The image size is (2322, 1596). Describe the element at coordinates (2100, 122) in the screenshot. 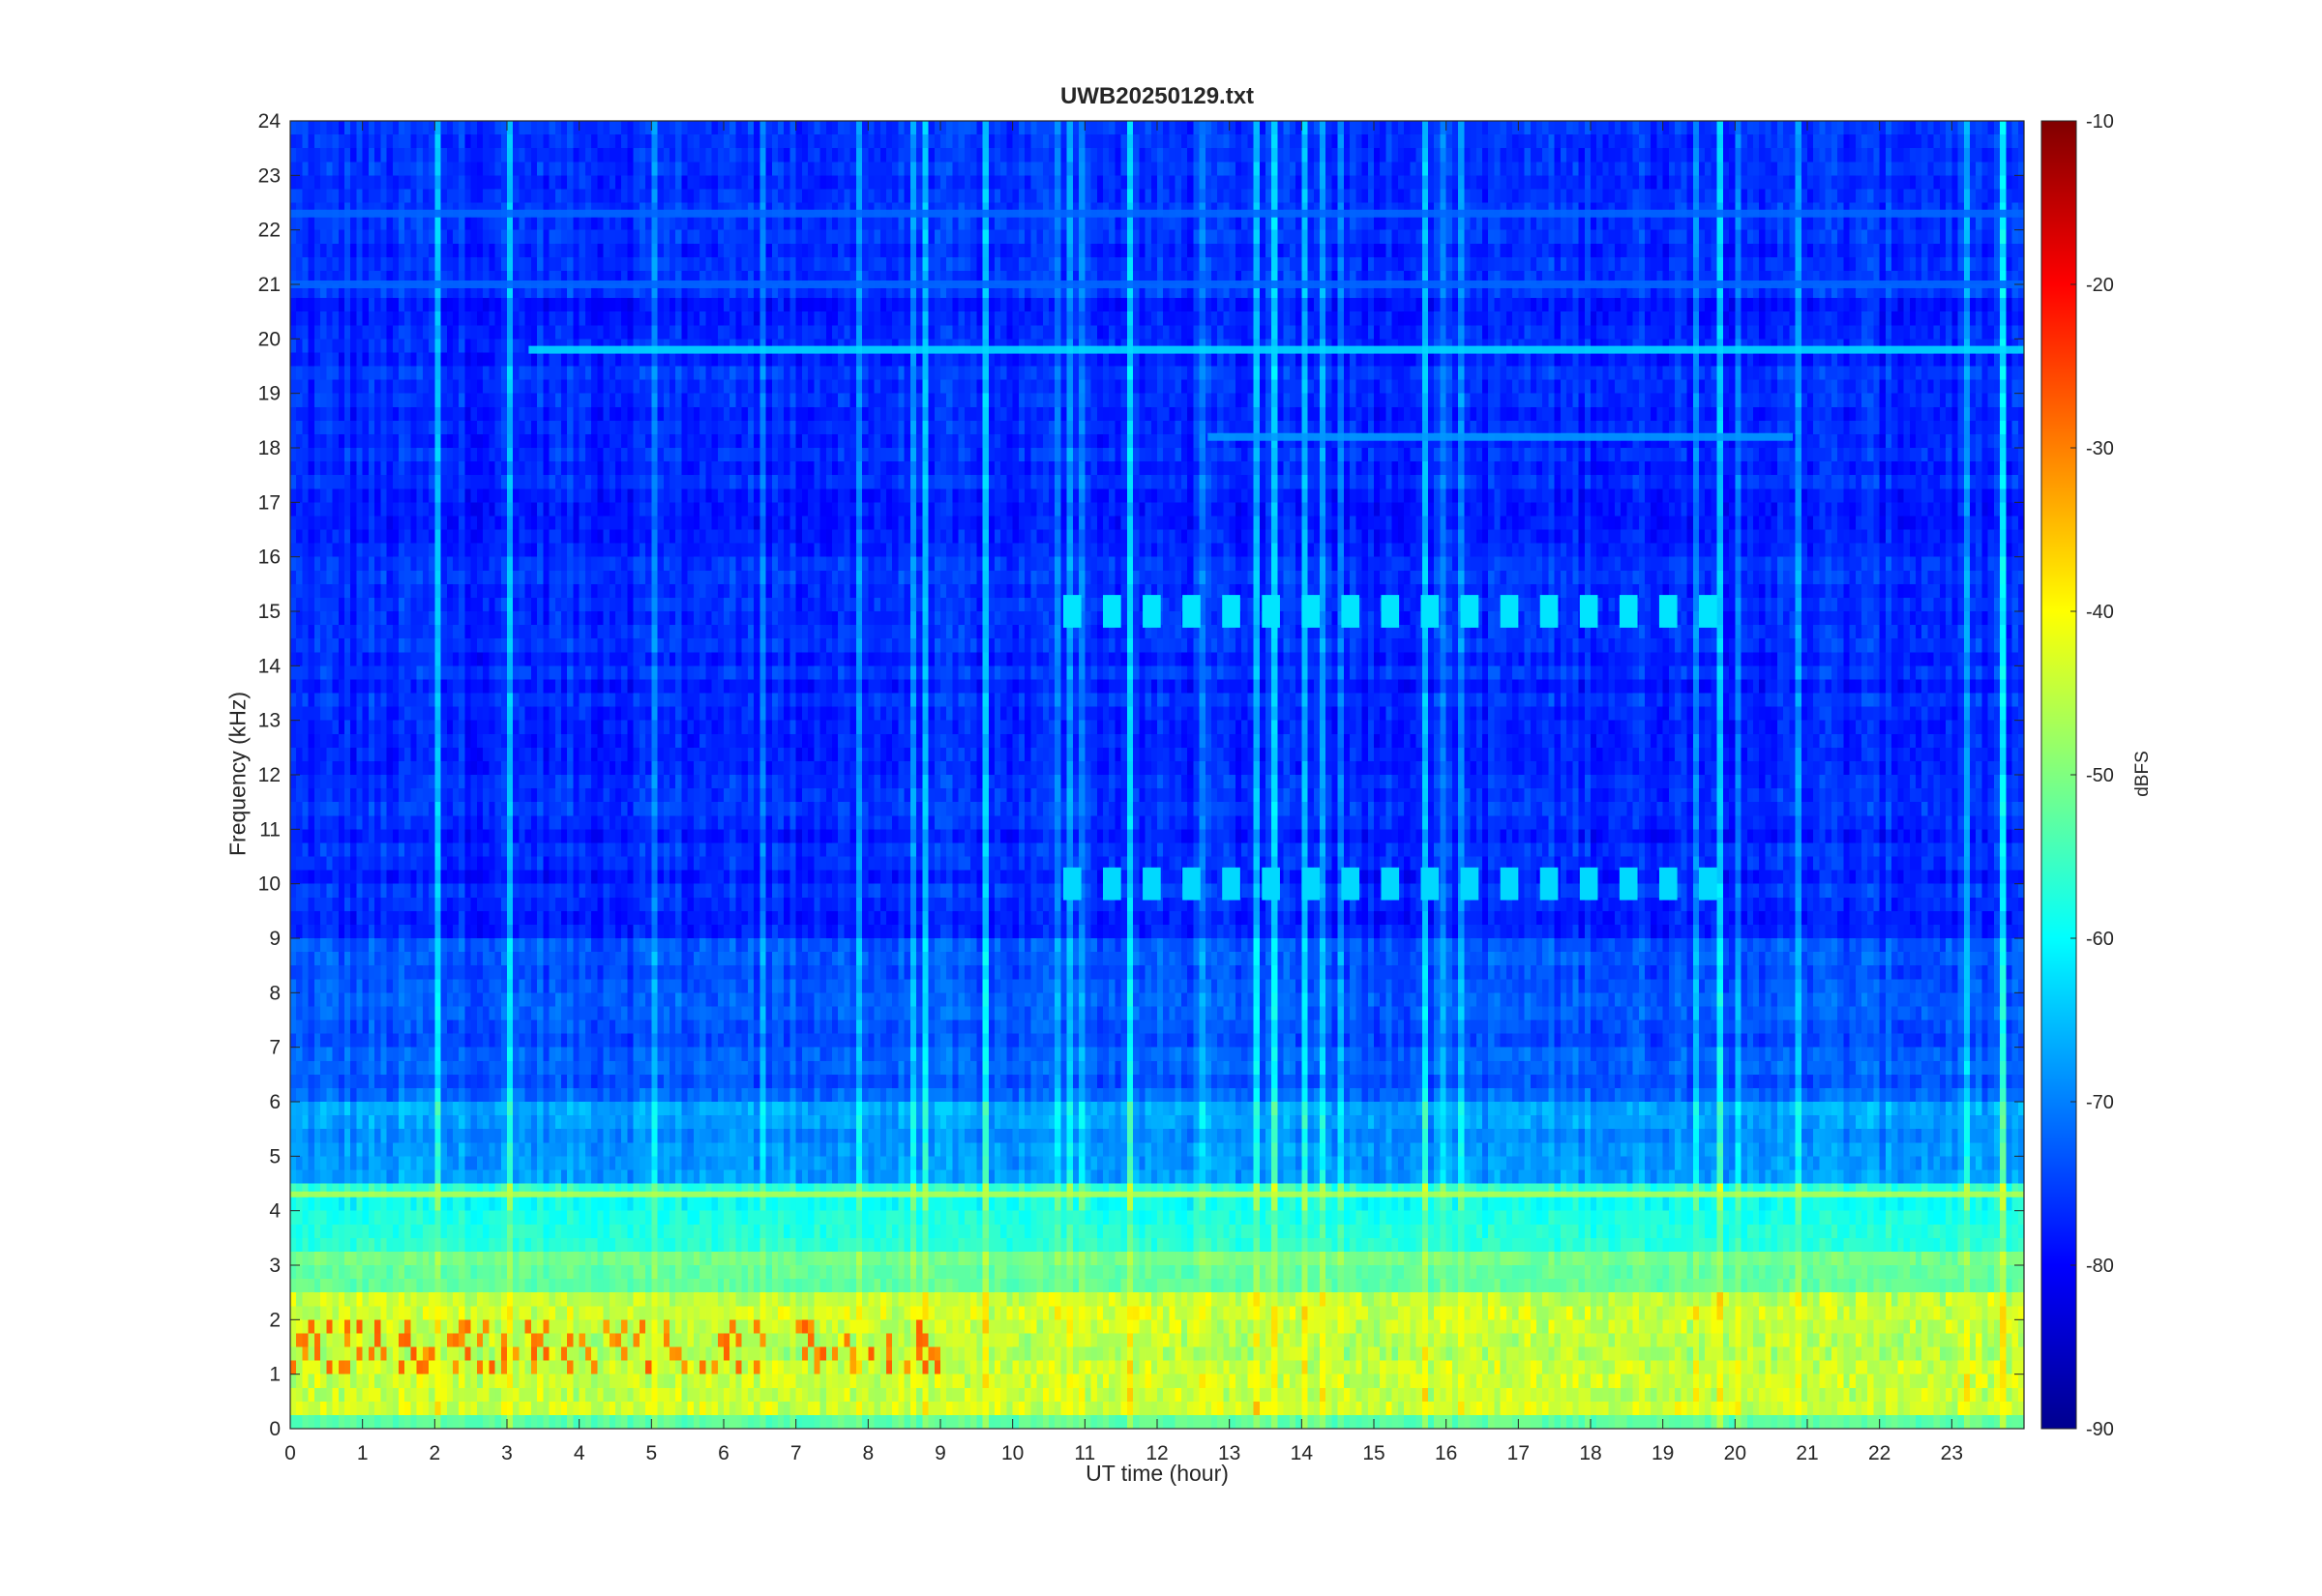

I see `colorbar-tick-label: -10` at that location.